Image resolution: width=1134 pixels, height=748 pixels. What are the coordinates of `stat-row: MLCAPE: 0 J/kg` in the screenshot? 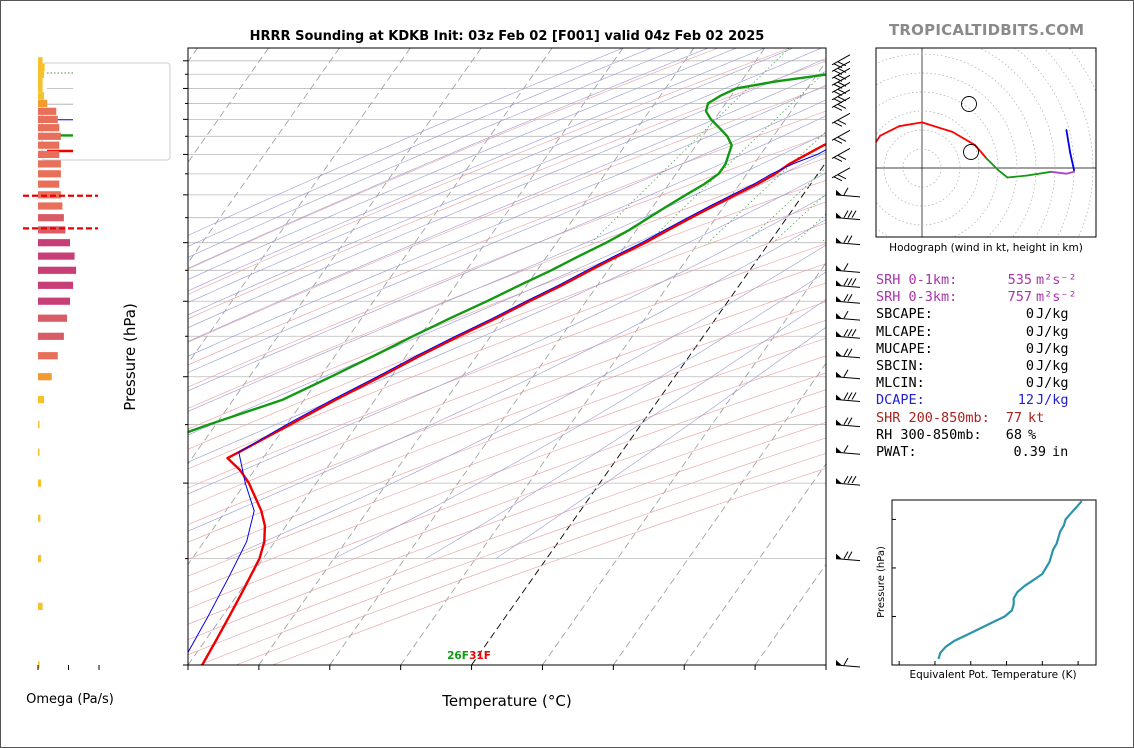 It's located at (982, 332).